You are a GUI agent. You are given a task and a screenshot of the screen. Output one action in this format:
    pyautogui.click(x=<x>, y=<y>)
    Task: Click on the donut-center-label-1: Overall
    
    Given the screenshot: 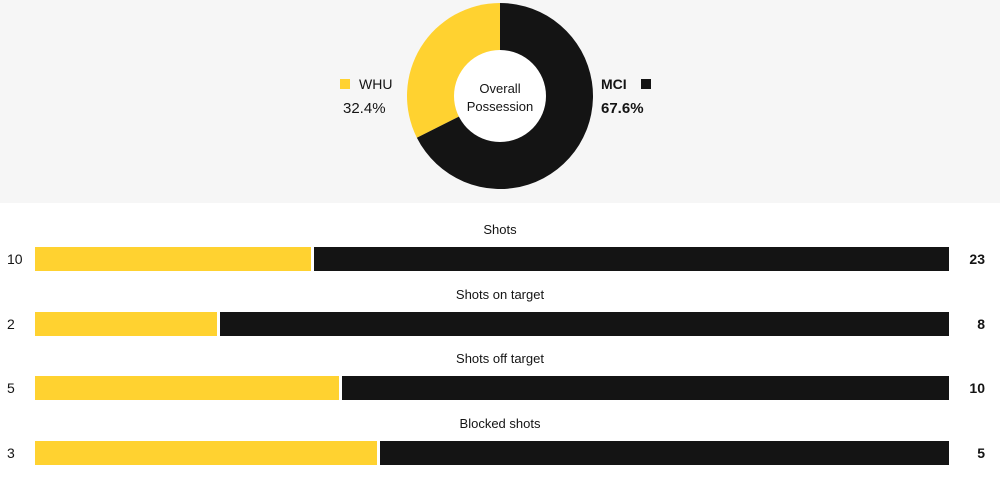 What is the action you would take?
    pyautogui.click(x=499, y=88)
    